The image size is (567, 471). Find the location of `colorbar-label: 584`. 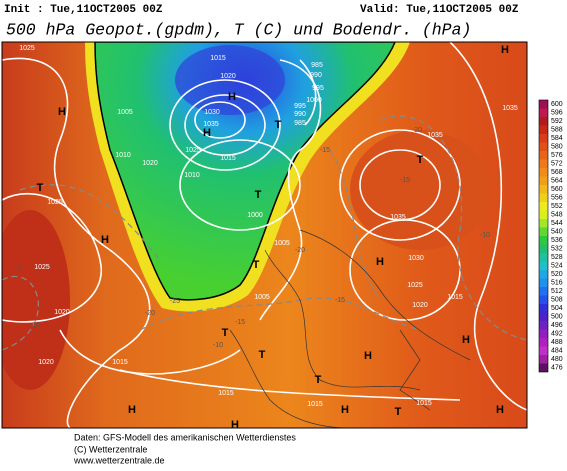

colorbar-label: 584 is located at coordinates (557, 138).